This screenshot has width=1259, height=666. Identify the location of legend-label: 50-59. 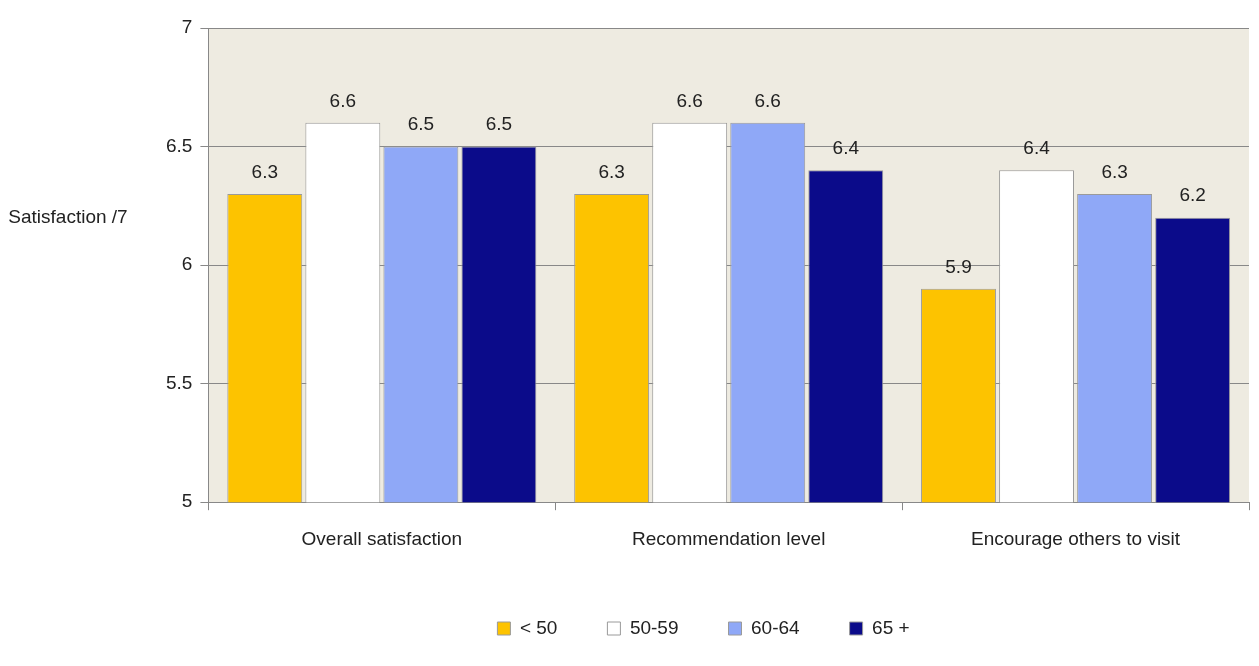
(654, 627).